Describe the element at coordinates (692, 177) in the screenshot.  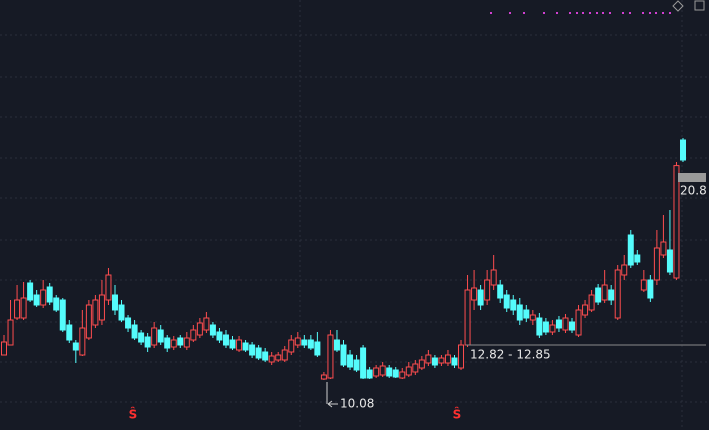
I see `last-price-box` at that location.